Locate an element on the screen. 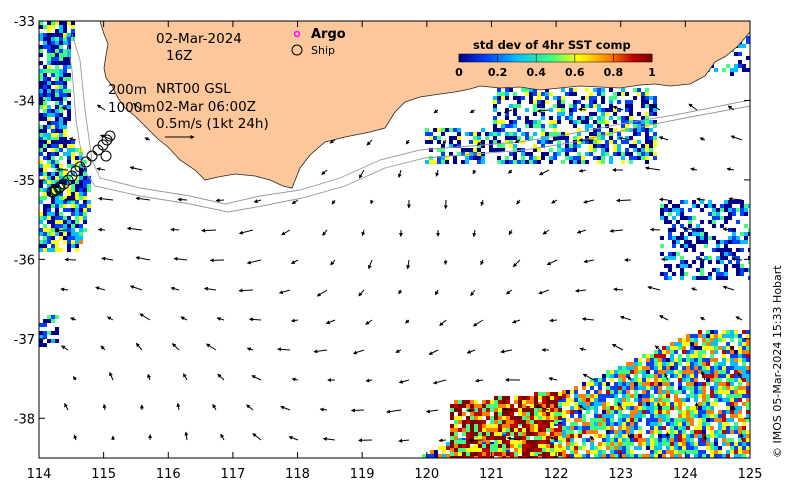  colorbar-tick-label: 0.4 is located at coordinates (536, 72).